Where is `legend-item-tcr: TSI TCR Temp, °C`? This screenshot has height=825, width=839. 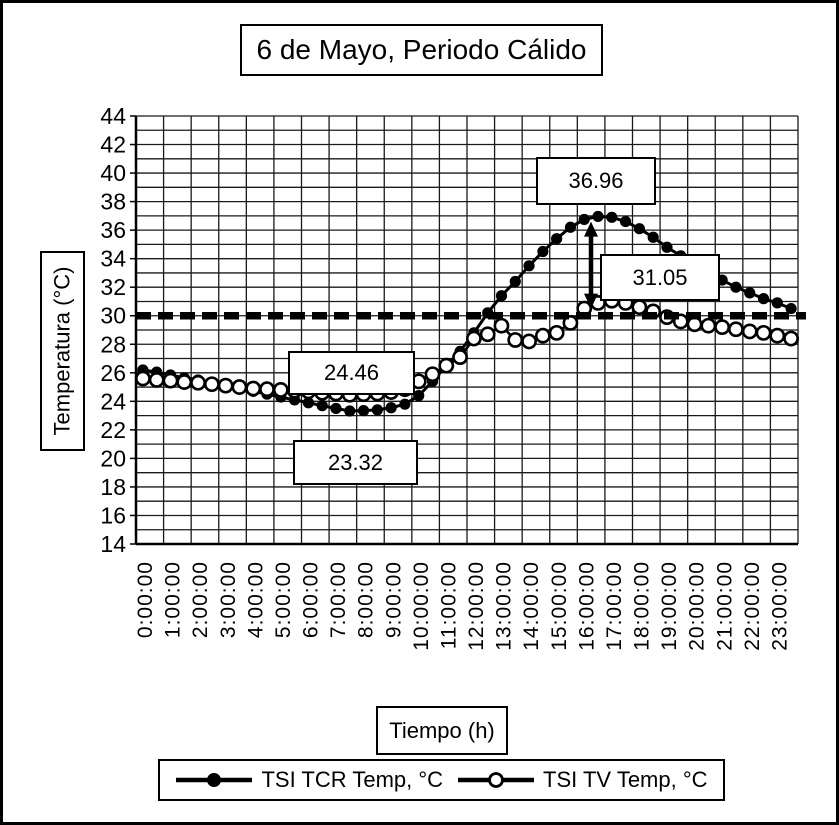 legend-item-tcr: TSI TCR Temp, °C is located at coordinates (309, 780).